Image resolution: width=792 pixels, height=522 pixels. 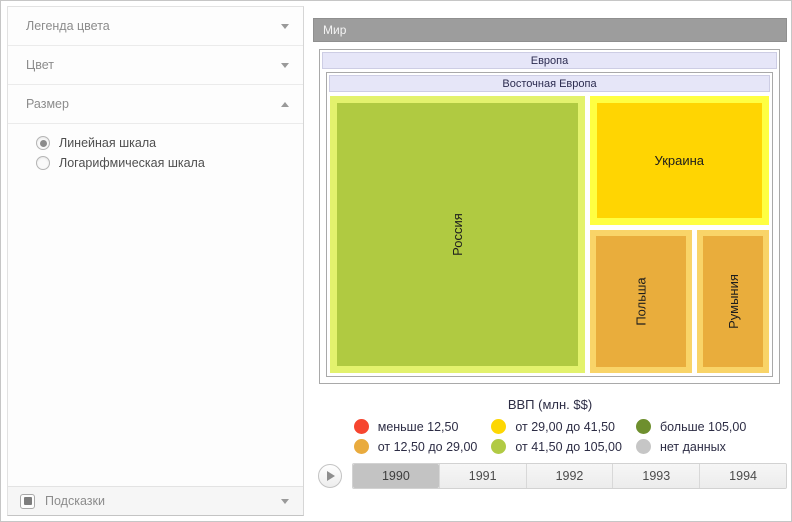 I want to click on tile-label: Россия, so click(x=457, y=234).